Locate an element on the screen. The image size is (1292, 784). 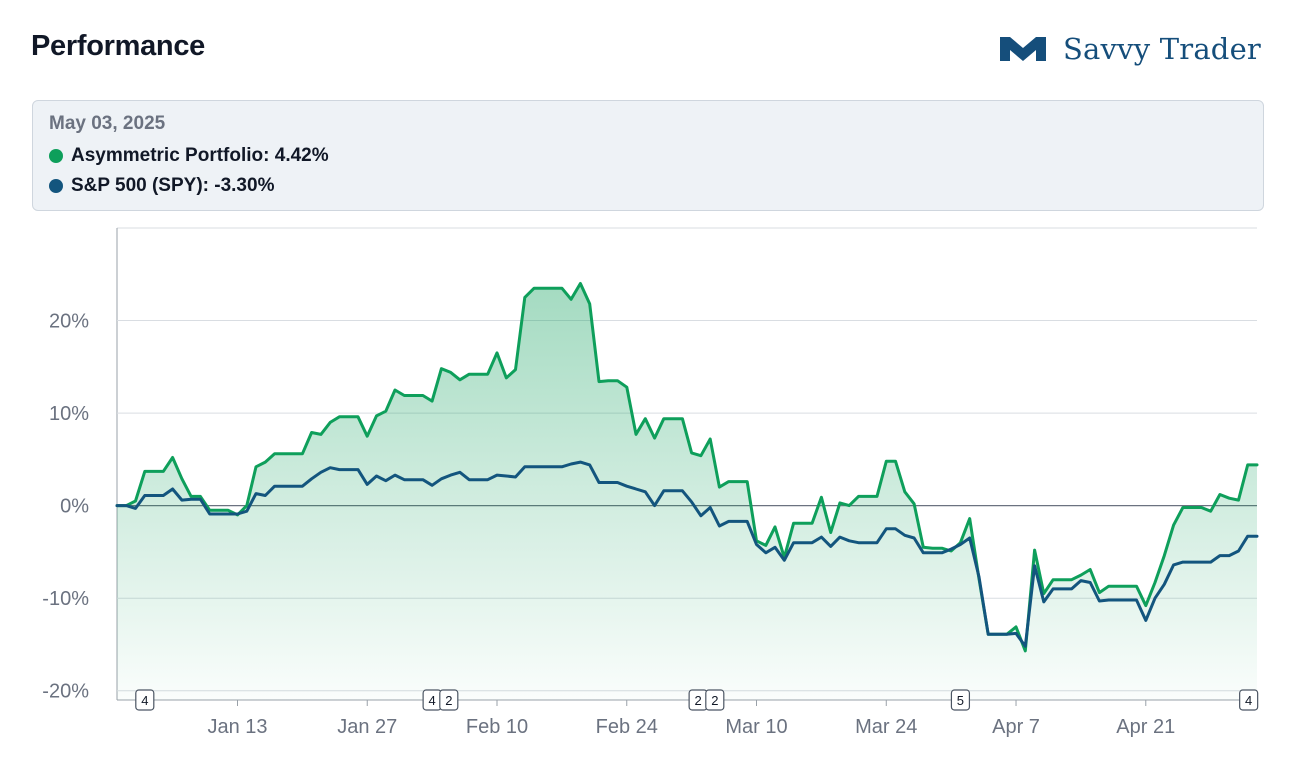
x-tick-label: Mar 24 is located at coordinates (886, 727).